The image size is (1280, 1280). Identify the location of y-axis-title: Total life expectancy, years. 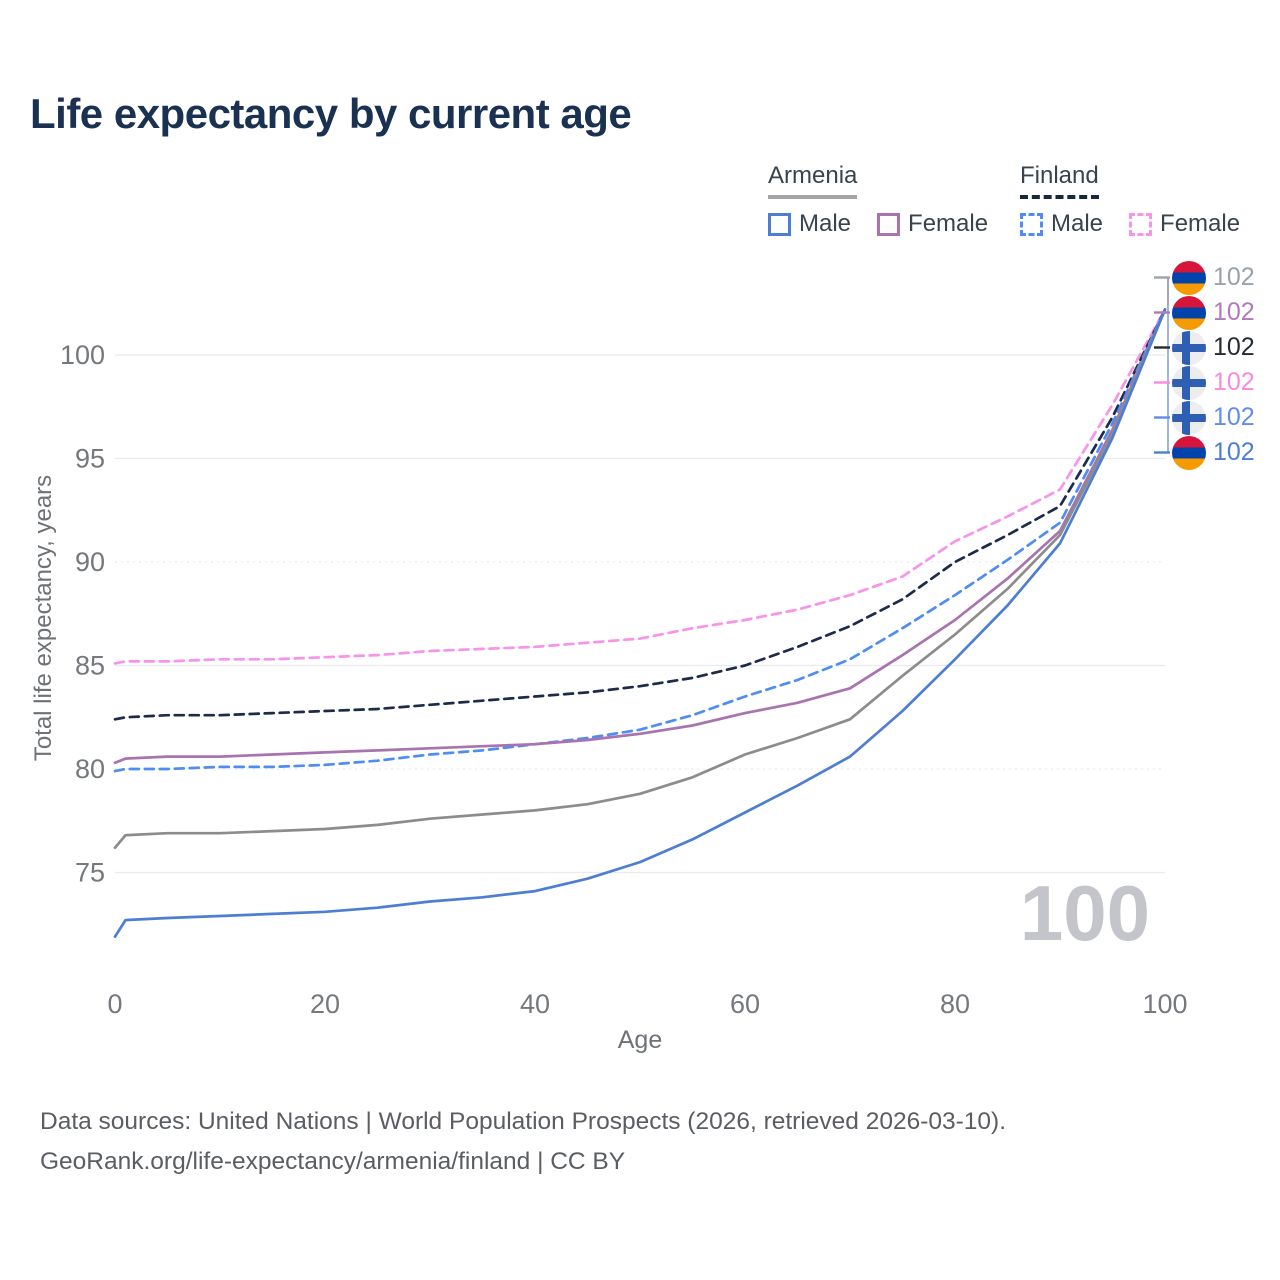
(43, 618).